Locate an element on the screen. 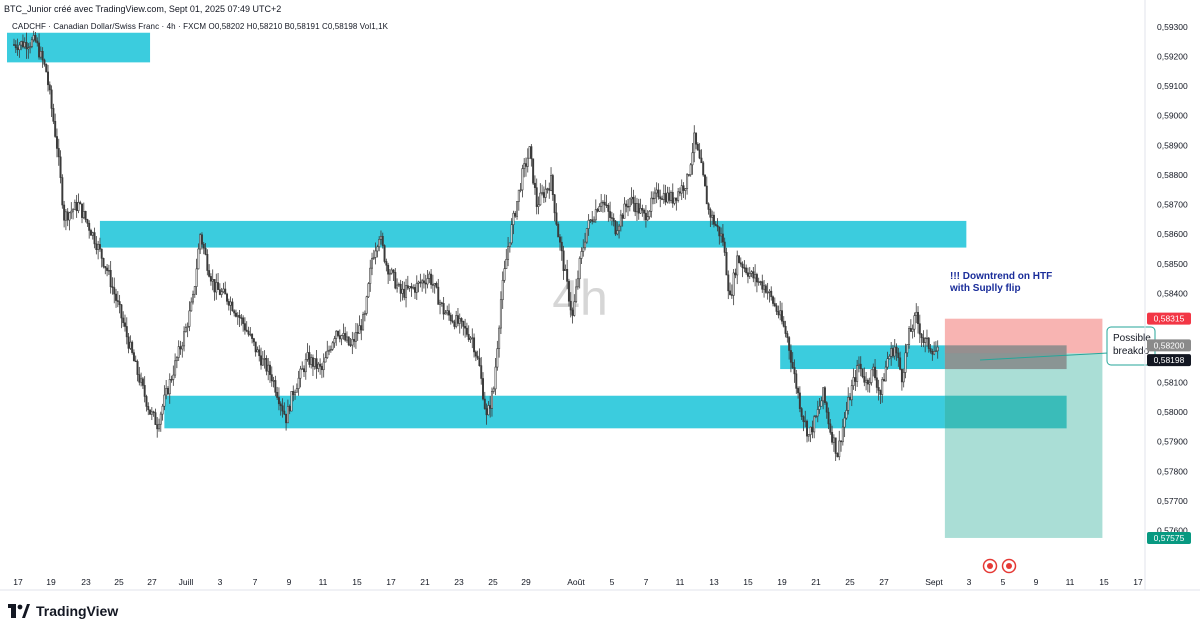 The width and height of the screenshot is (1200, 632). level-price-tag-text: 0,58200 is located at coordinates (1169, 345).